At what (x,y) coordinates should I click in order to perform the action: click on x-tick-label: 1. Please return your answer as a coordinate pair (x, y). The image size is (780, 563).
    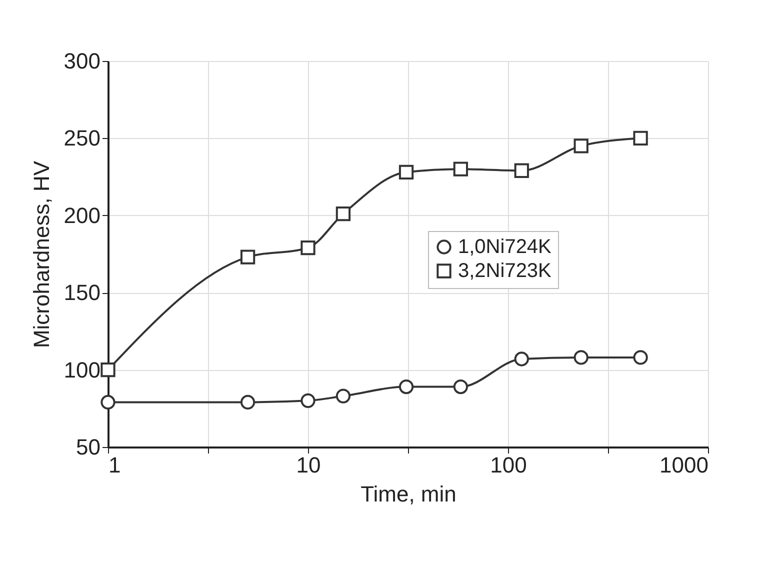
    Looking at the image, I should click on (114, 465).